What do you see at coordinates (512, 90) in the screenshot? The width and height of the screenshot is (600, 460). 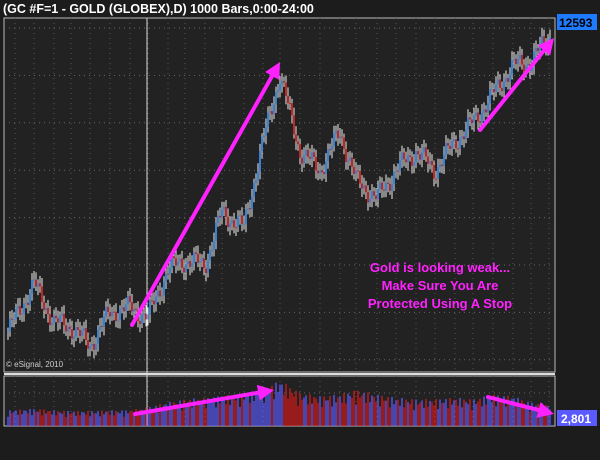 I see `uptrend-arrow-2-shaft` at bounding box center [512, 90].